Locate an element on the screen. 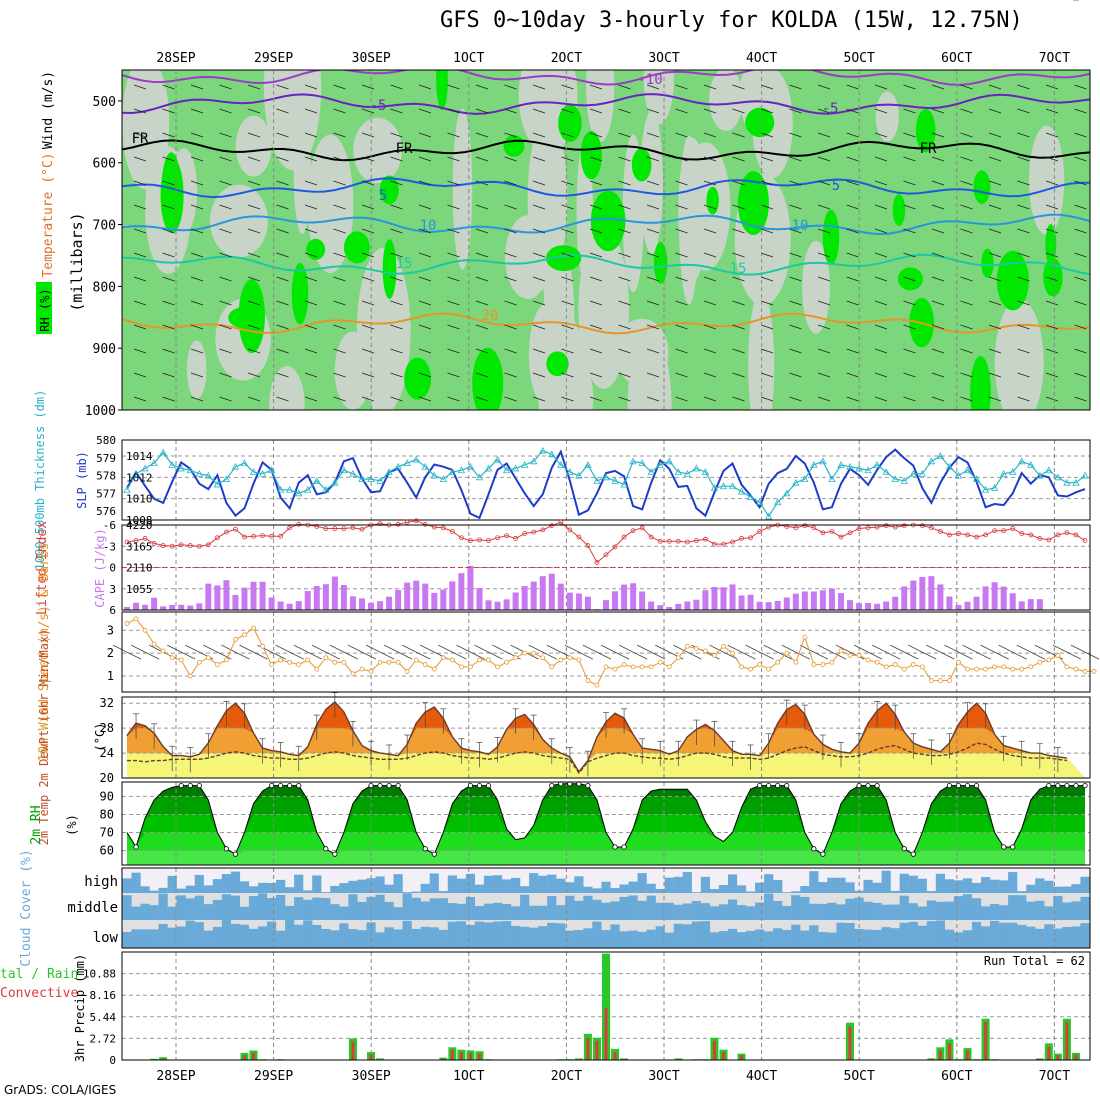 Image resolution: width=1100 pixels, height=1104 pixels. y-axis-label-millibars: (millibars) is located at coordinates (77, 261).